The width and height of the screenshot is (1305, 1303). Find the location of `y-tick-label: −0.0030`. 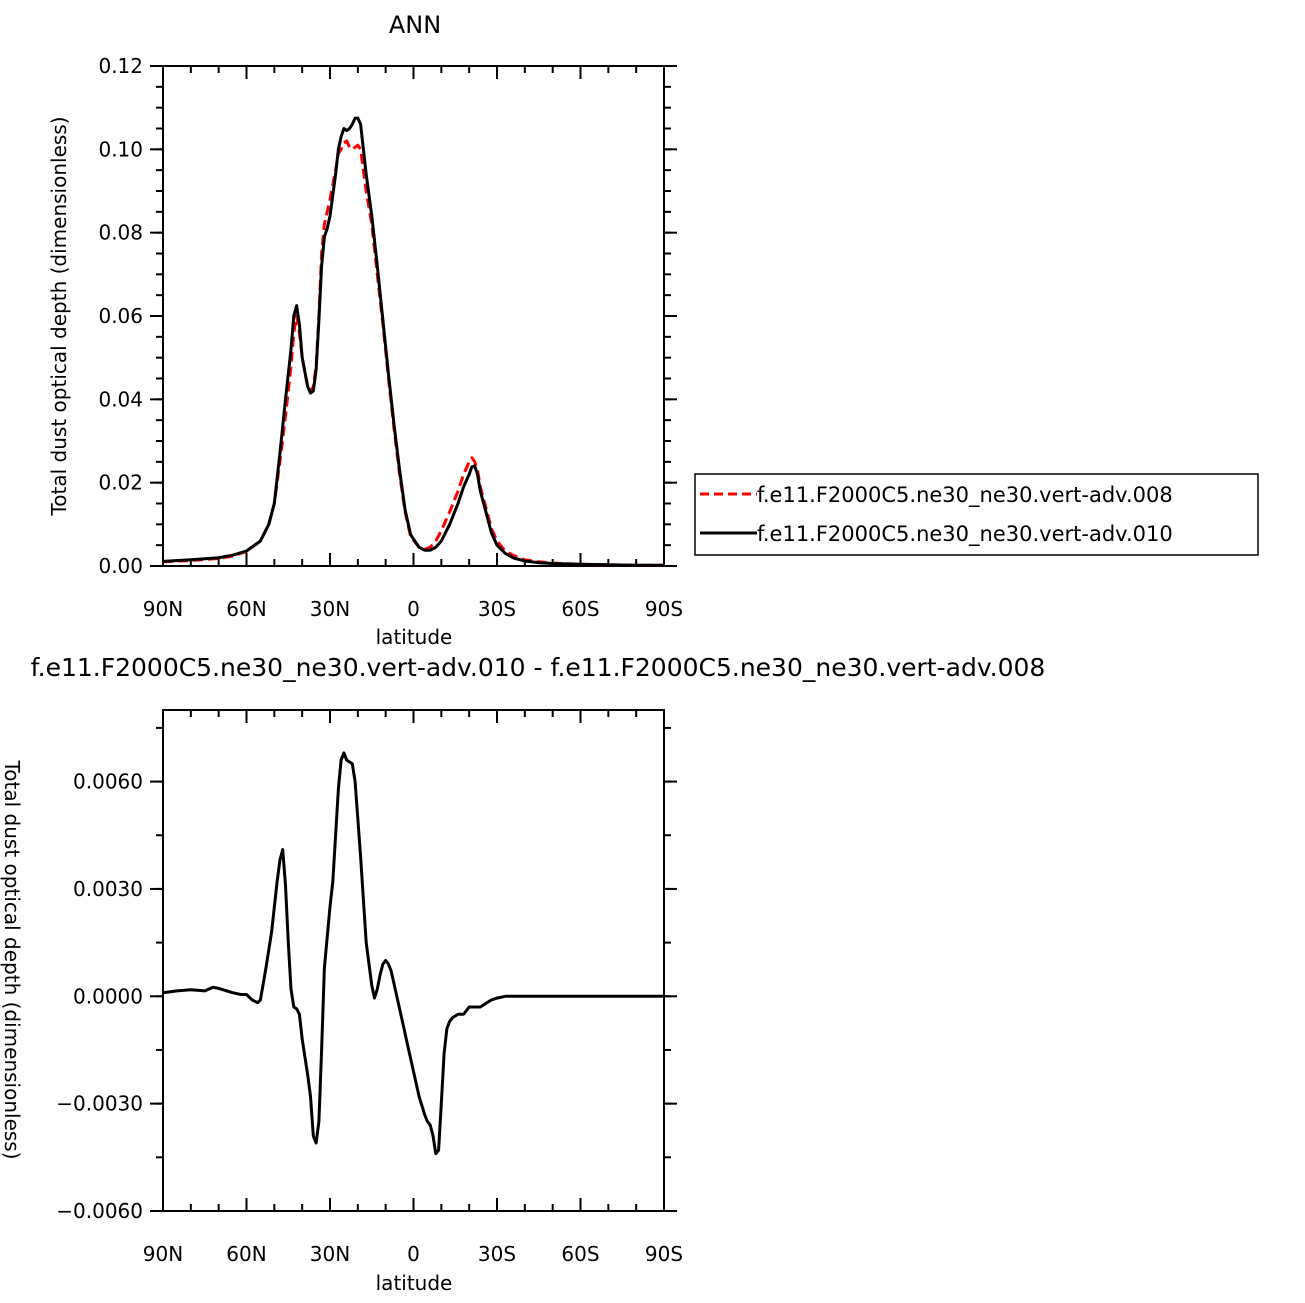

y-tick-label: −0.0030 is located at coordinates (99, 1104).